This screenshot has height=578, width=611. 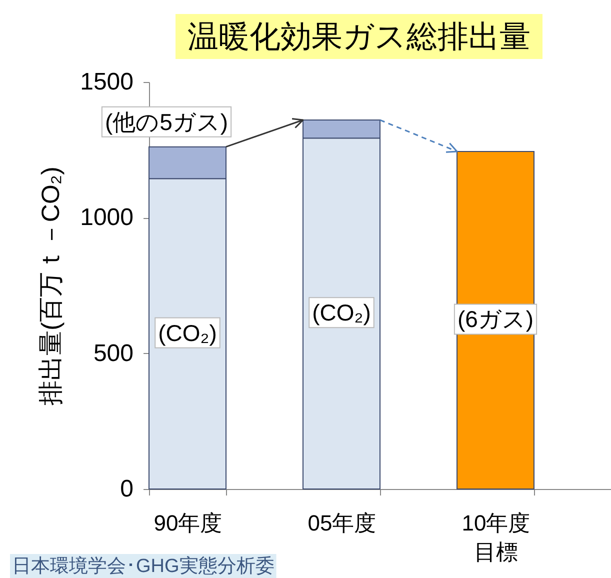 What do you see at coordinates (359, 36) in the screenshot?
I see `chart-title: 温暖化効果ガス総排出量` at bounding box center [359, 36].